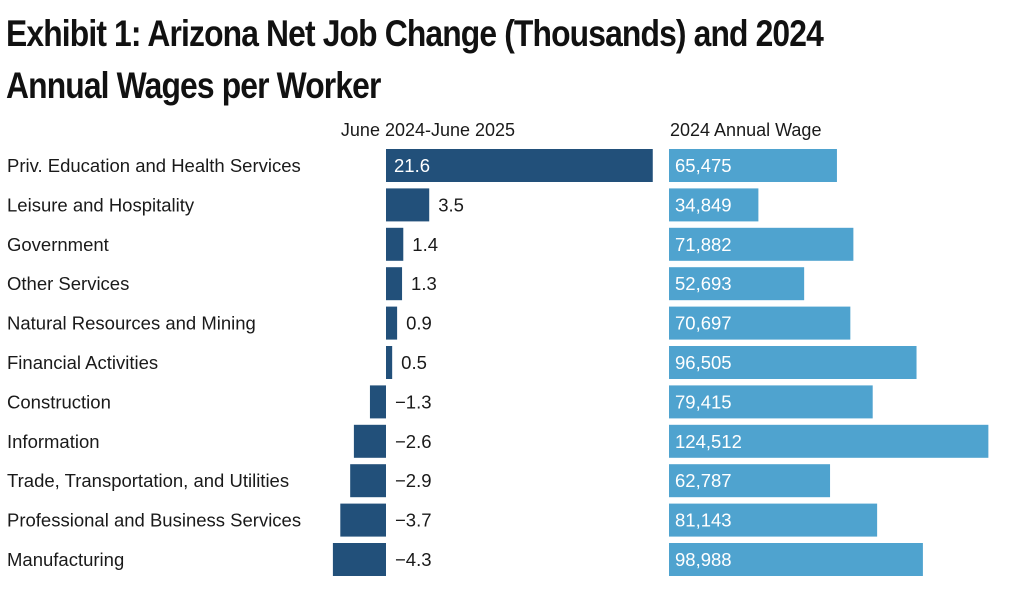 Image resolution: width=1024 pixels, height=592 pixels. Describe the element at coordinates (82, 362) in the screenshot. I see `category-label: Financial Activities` at that location.